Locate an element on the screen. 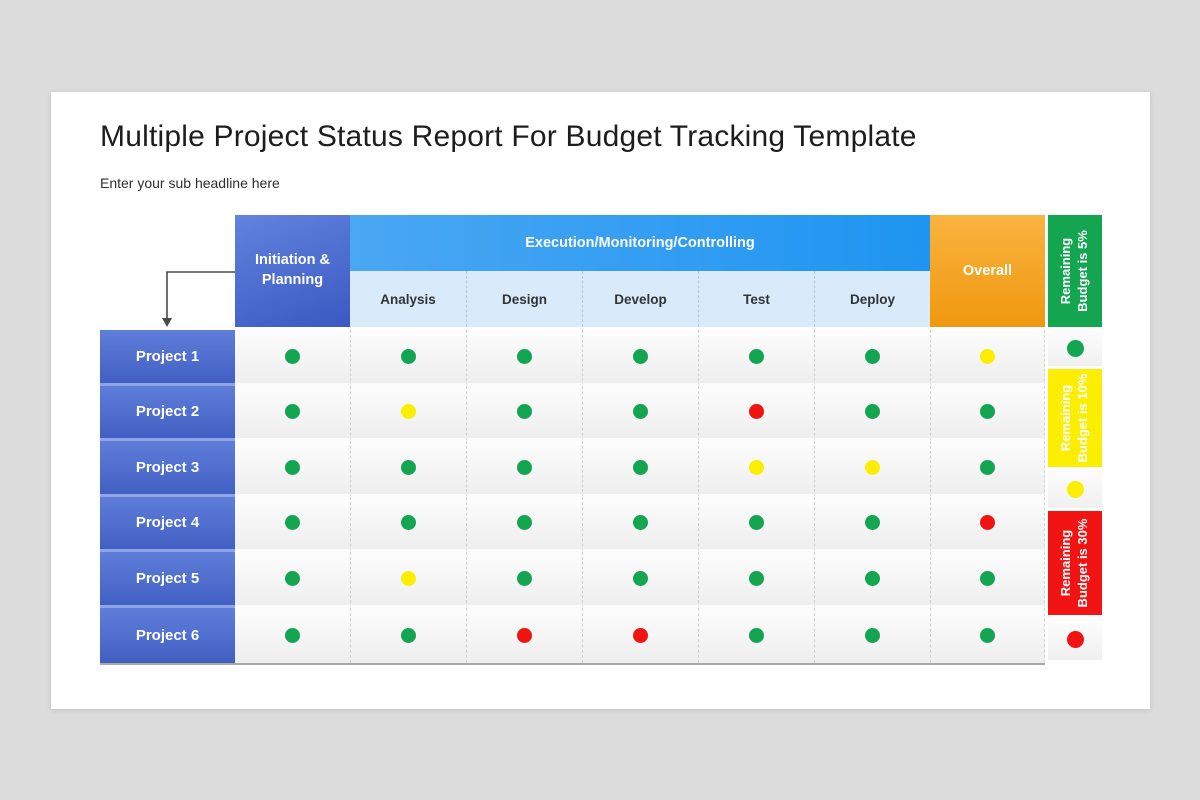  column-header-initiation-planning: Initiation & Planning is located at coordinates (292, 271).